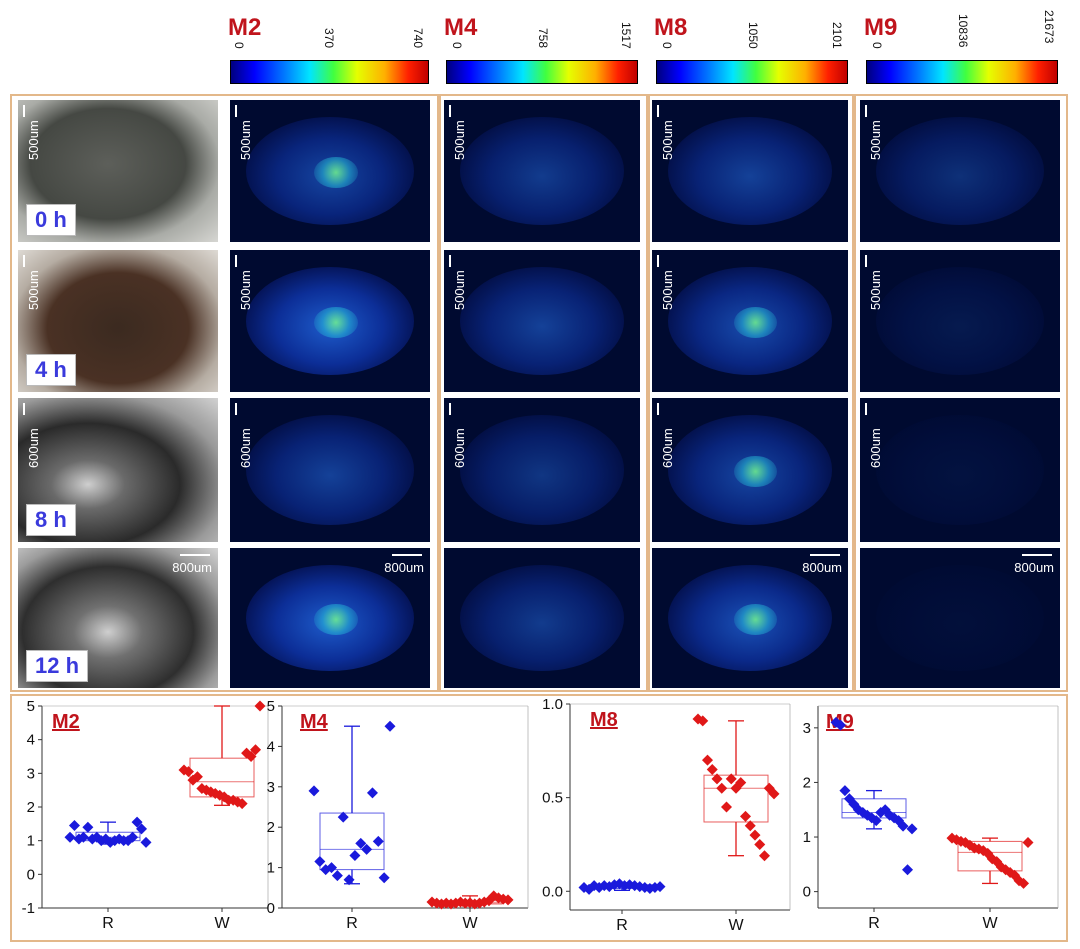  What do you see at coordinates (271, 868) in the screenshot?
I see `y-tick-label: 1` at bounding box center [271, 868].